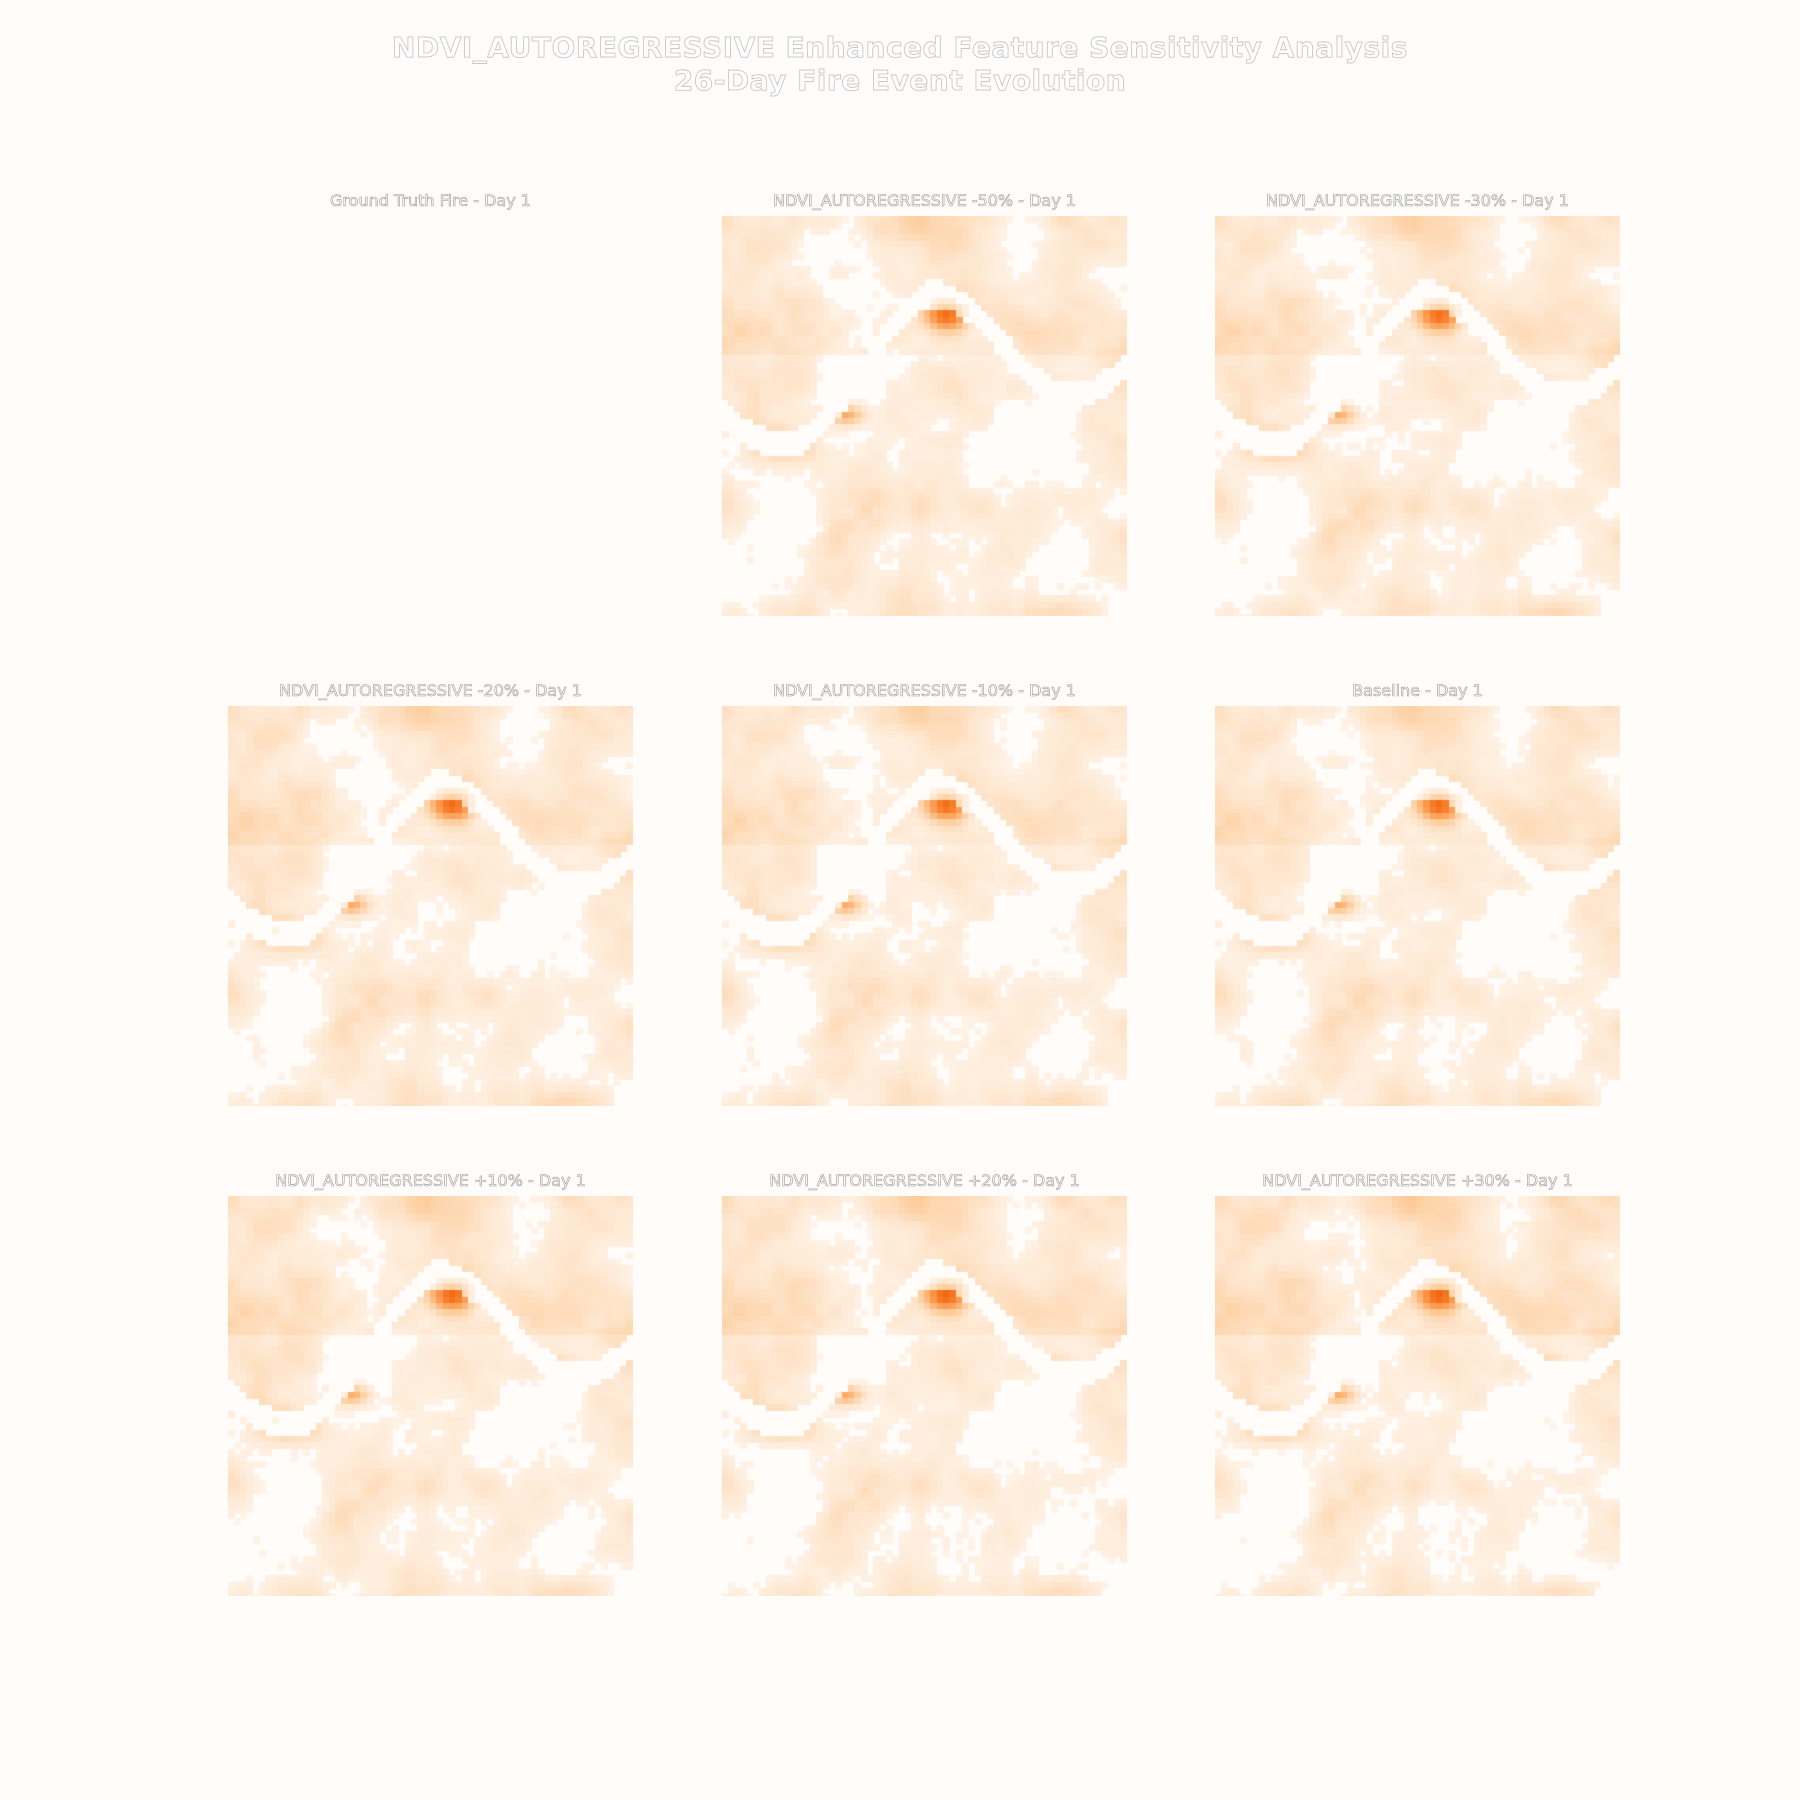 This screenshot has height=1800, width=1800. What do you see at coordinates (1417, 201) in the screenshot?
I see `panel-title: NDVI_AUTOREGRESSIVE -30% - Day 1` at bounding box center [1417, 201].